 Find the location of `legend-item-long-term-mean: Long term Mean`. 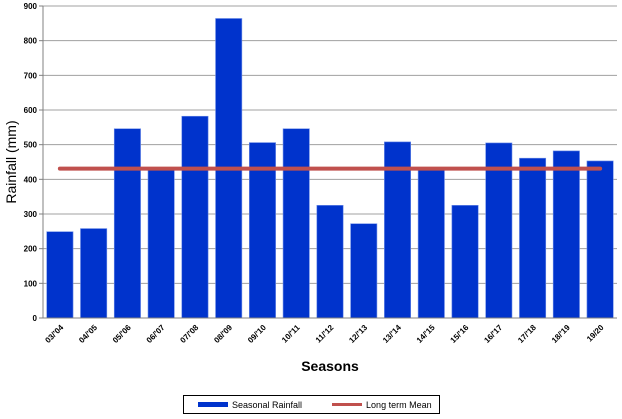

legend-item-long-term-mean: Long term Mean is located at coordinates (382, 405).